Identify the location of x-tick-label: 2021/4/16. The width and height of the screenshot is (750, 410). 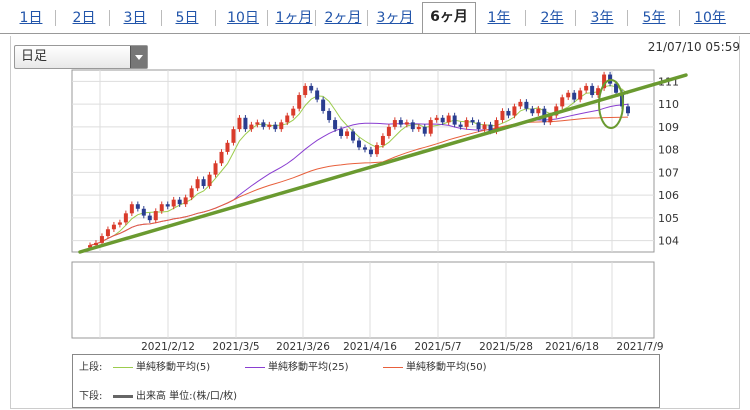
(370, 347).